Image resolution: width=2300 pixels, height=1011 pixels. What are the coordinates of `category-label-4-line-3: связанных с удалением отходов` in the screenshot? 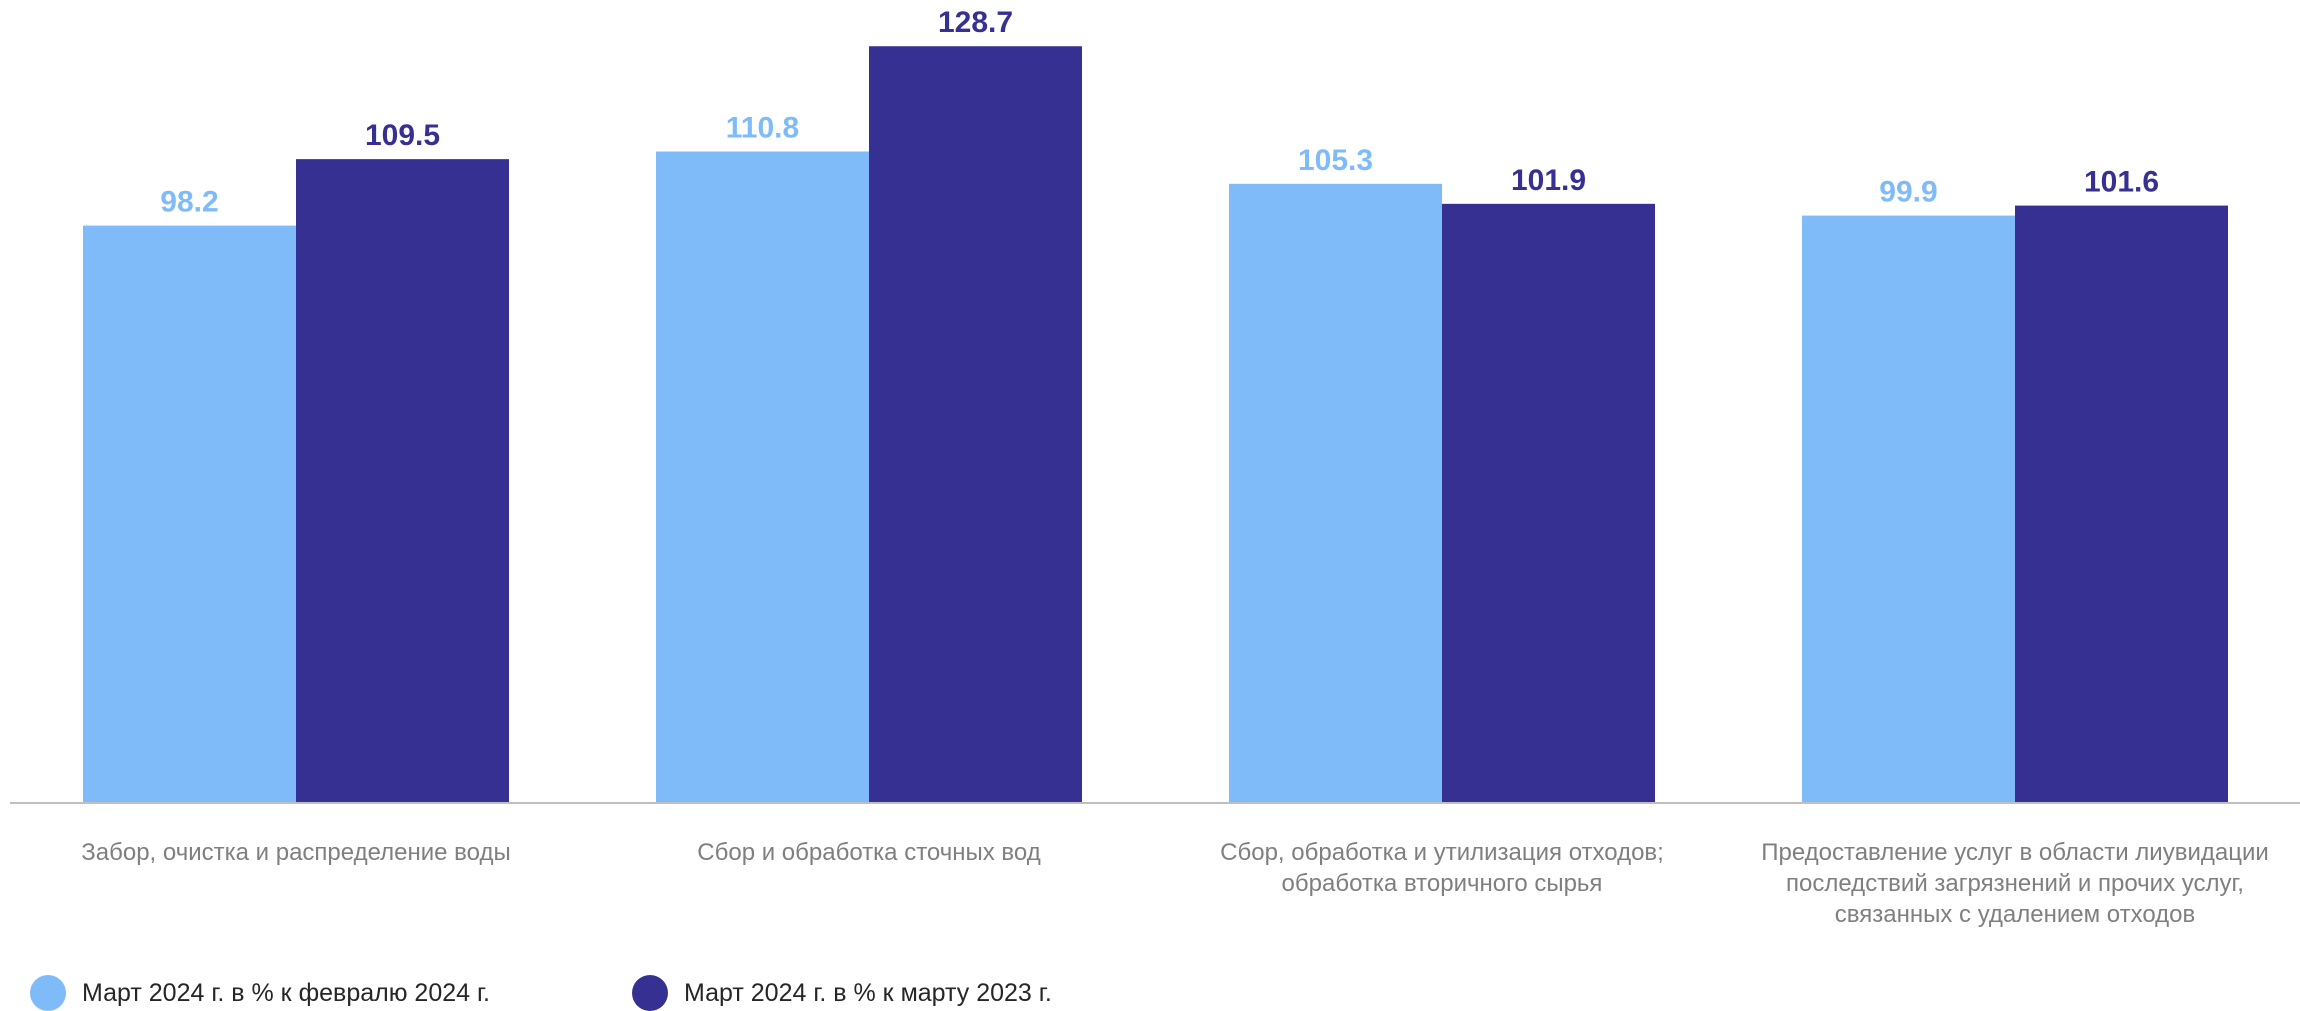 It's located at (2015, 914).